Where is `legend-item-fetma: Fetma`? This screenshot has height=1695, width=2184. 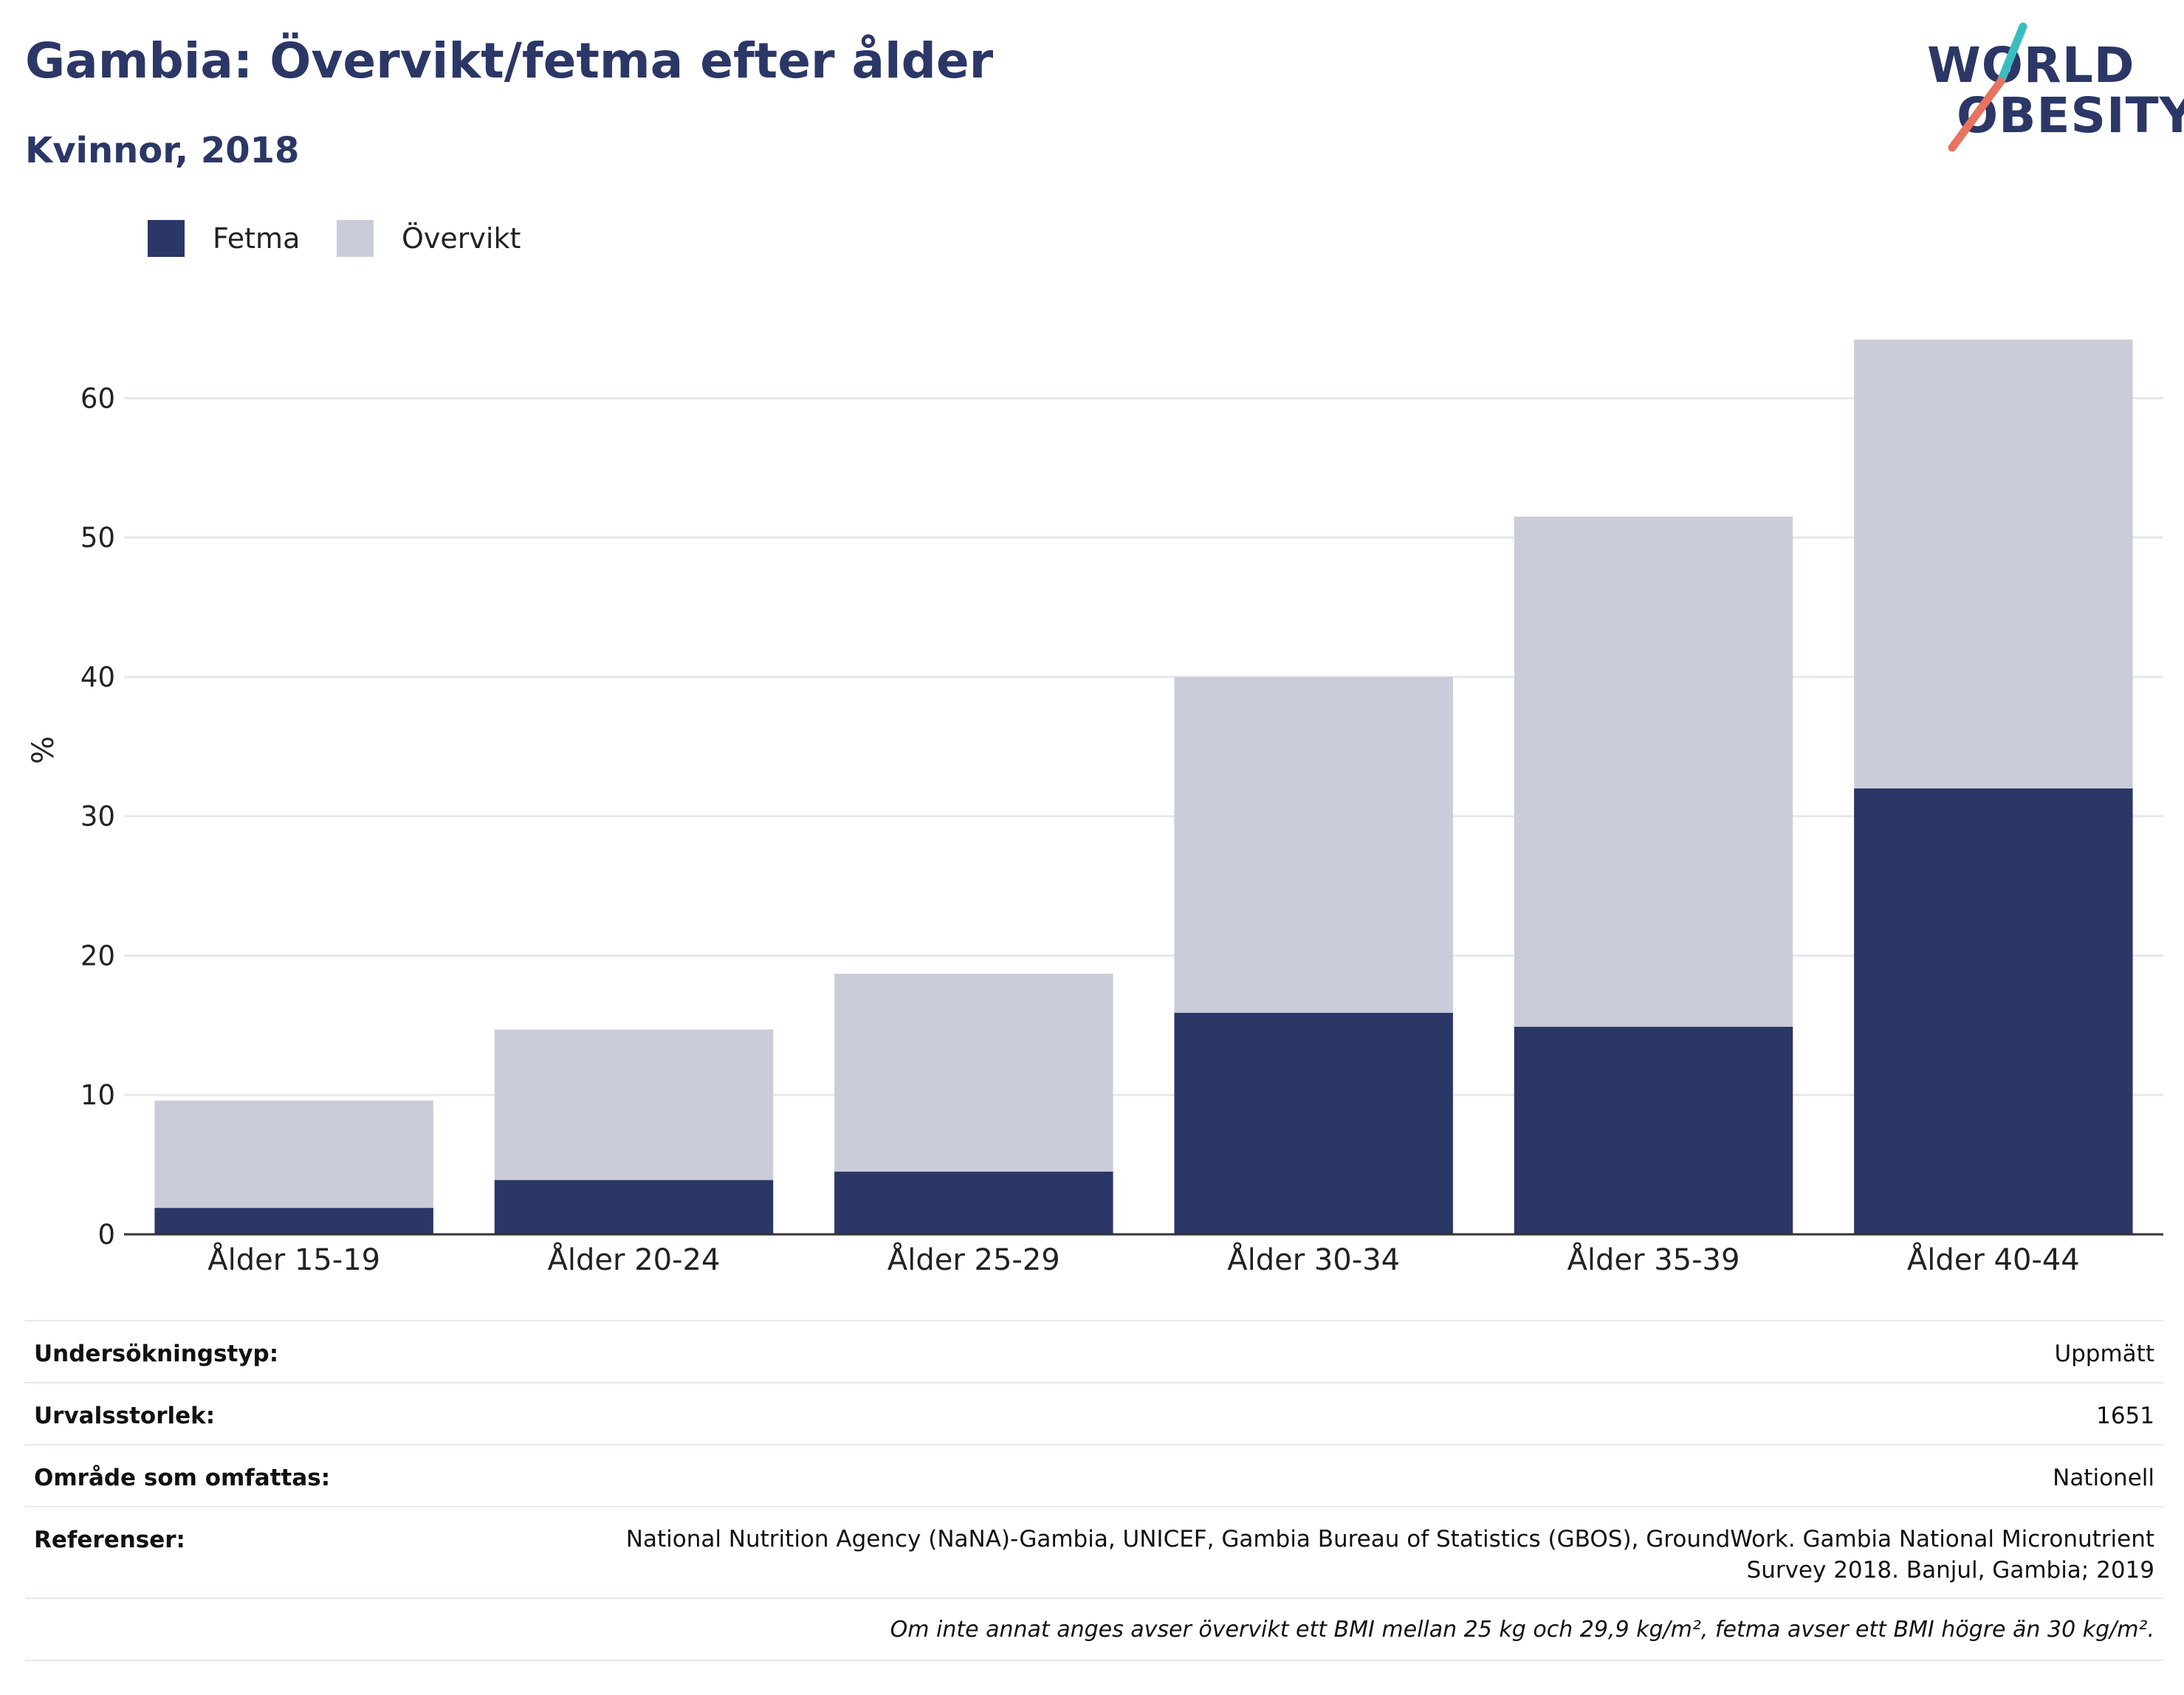 legend-item-fetma: Fetma is located at coordinates (224, 238).